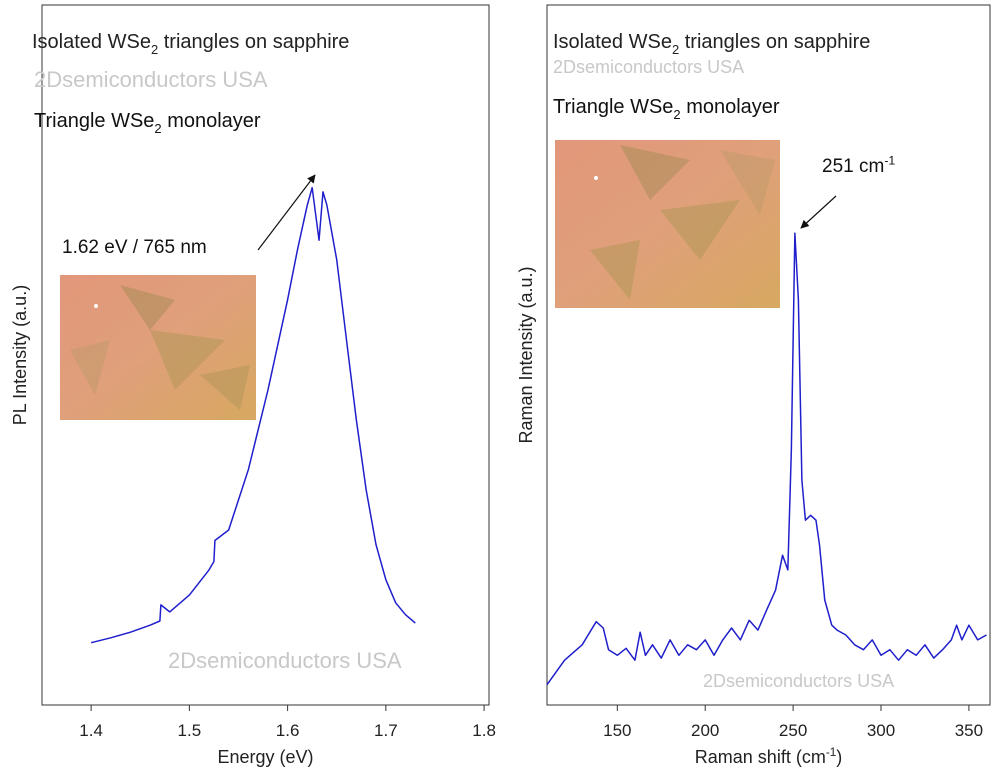 This screenshot has height=773, width=998. I want to click on y-axis-title: PL Intensity (a.u.), so click(20, 355).